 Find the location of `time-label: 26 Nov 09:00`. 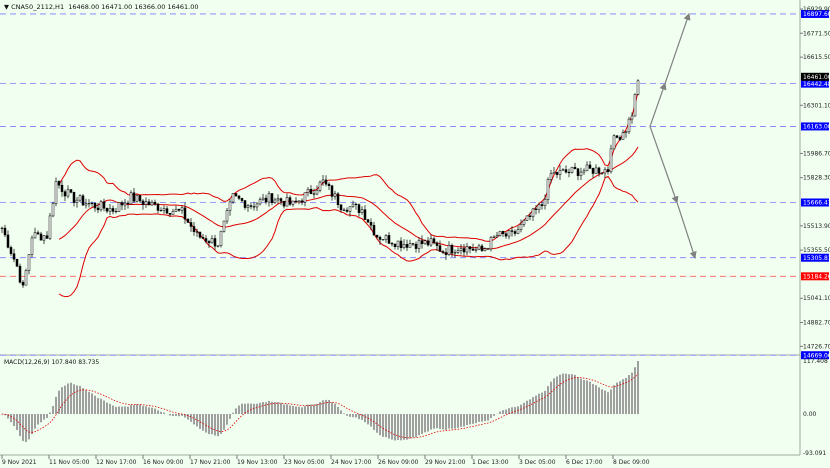

time-label: 26 Nov 09:00 is located at coordinates (398, 462).